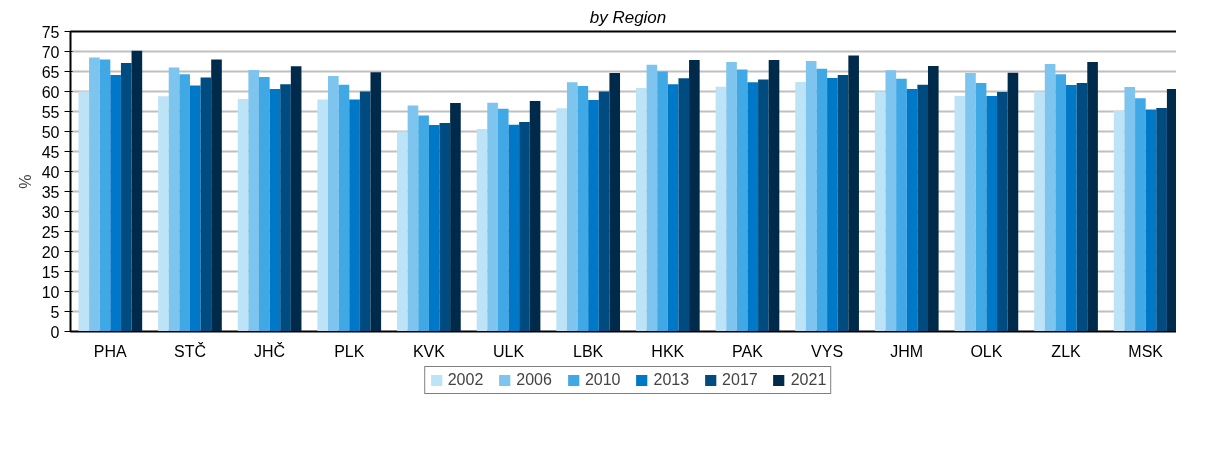 This screenshot has width=1224, height=454. Describe the element at coordinates (110, 351) in the screenshot. I see `x-tick-label: PHA` at that location.